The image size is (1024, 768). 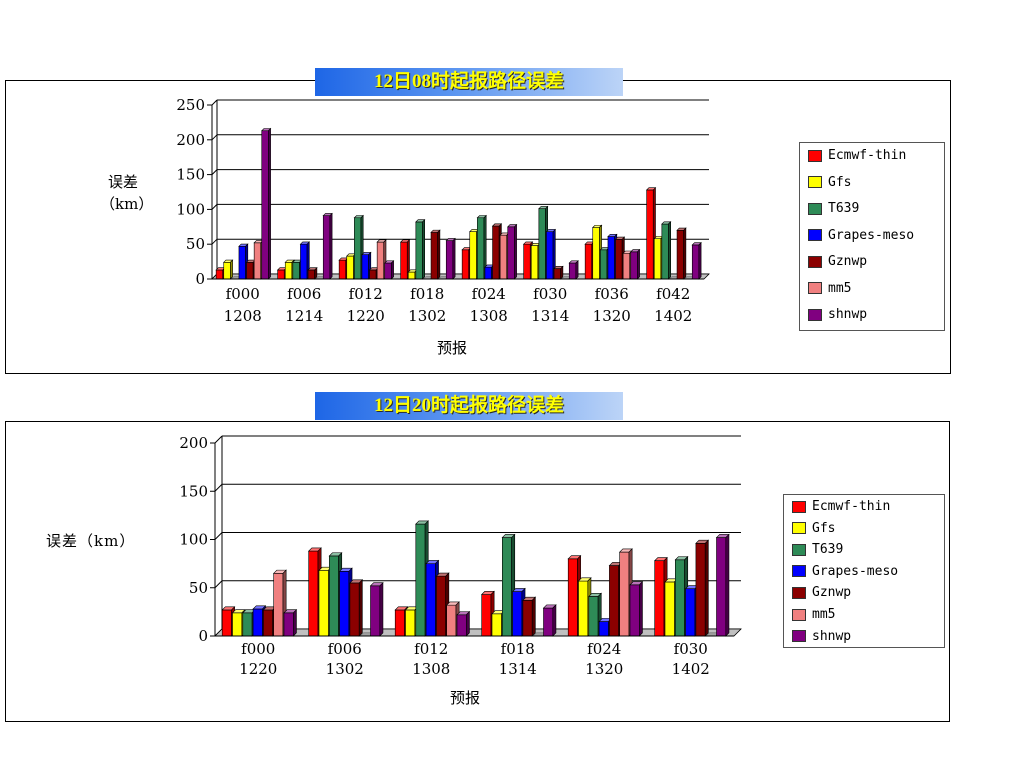 I want to click on y-tick-label: 50, so click(x=195, y=244).